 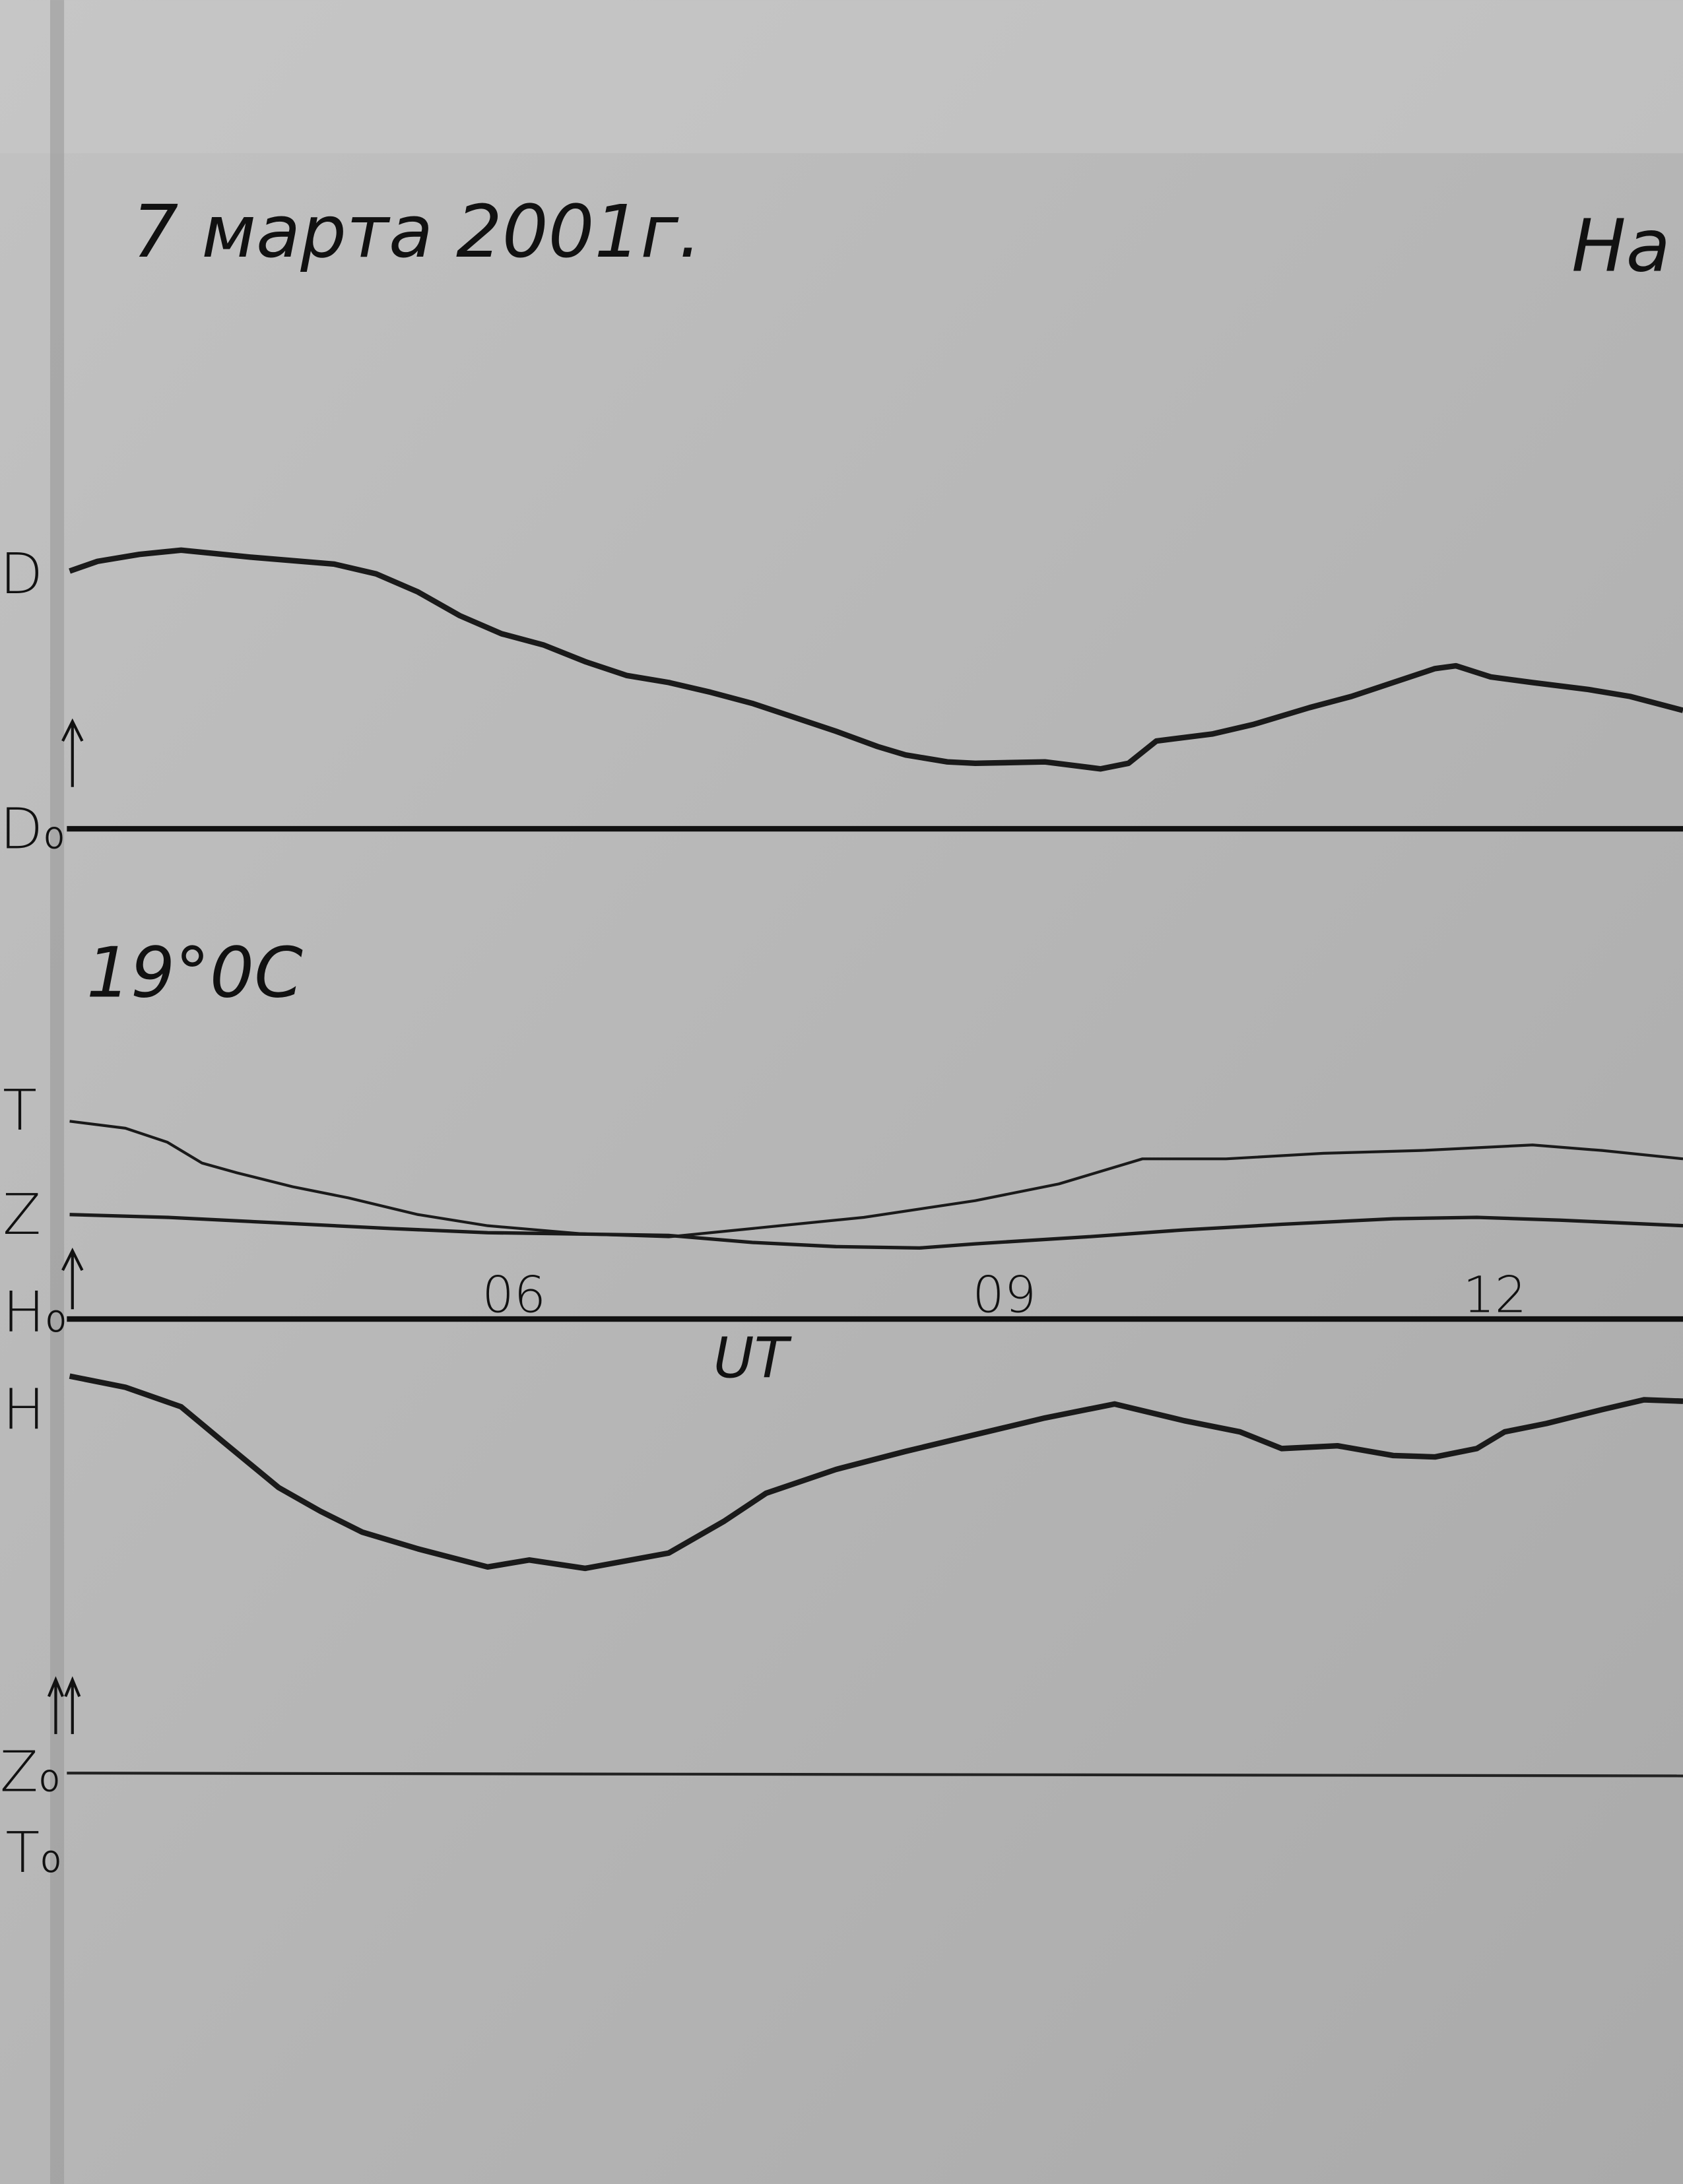 I want to click on date: 7 марта 2001г., so click(x=418, y=231).